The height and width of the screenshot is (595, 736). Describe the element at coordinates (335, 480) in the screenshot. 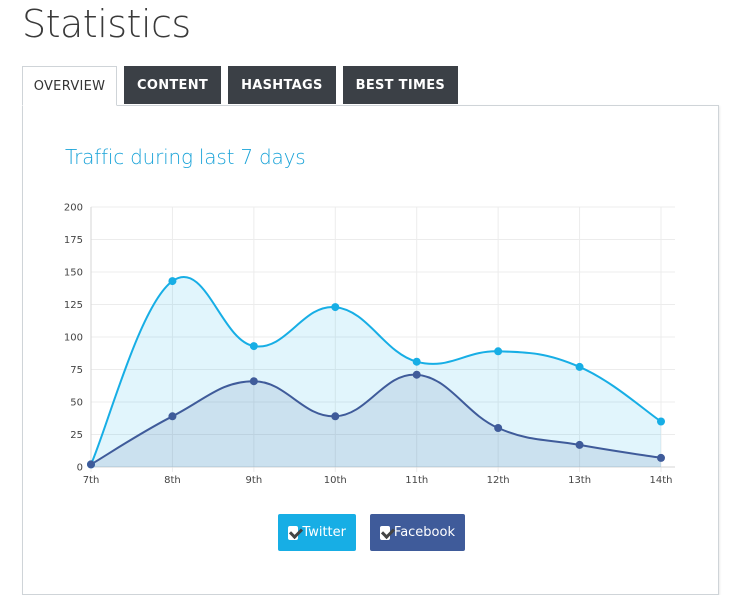

I see `x-tick-label: 10th` at that location.